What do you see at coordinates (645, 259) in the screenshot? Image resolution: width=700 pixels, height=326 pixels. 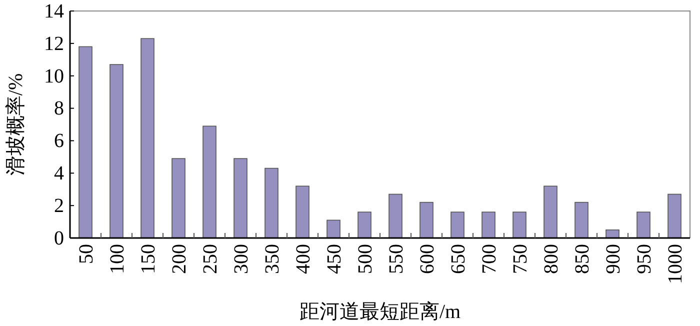 I see `x-tick-label: 950` at bounding box center [645, 259].